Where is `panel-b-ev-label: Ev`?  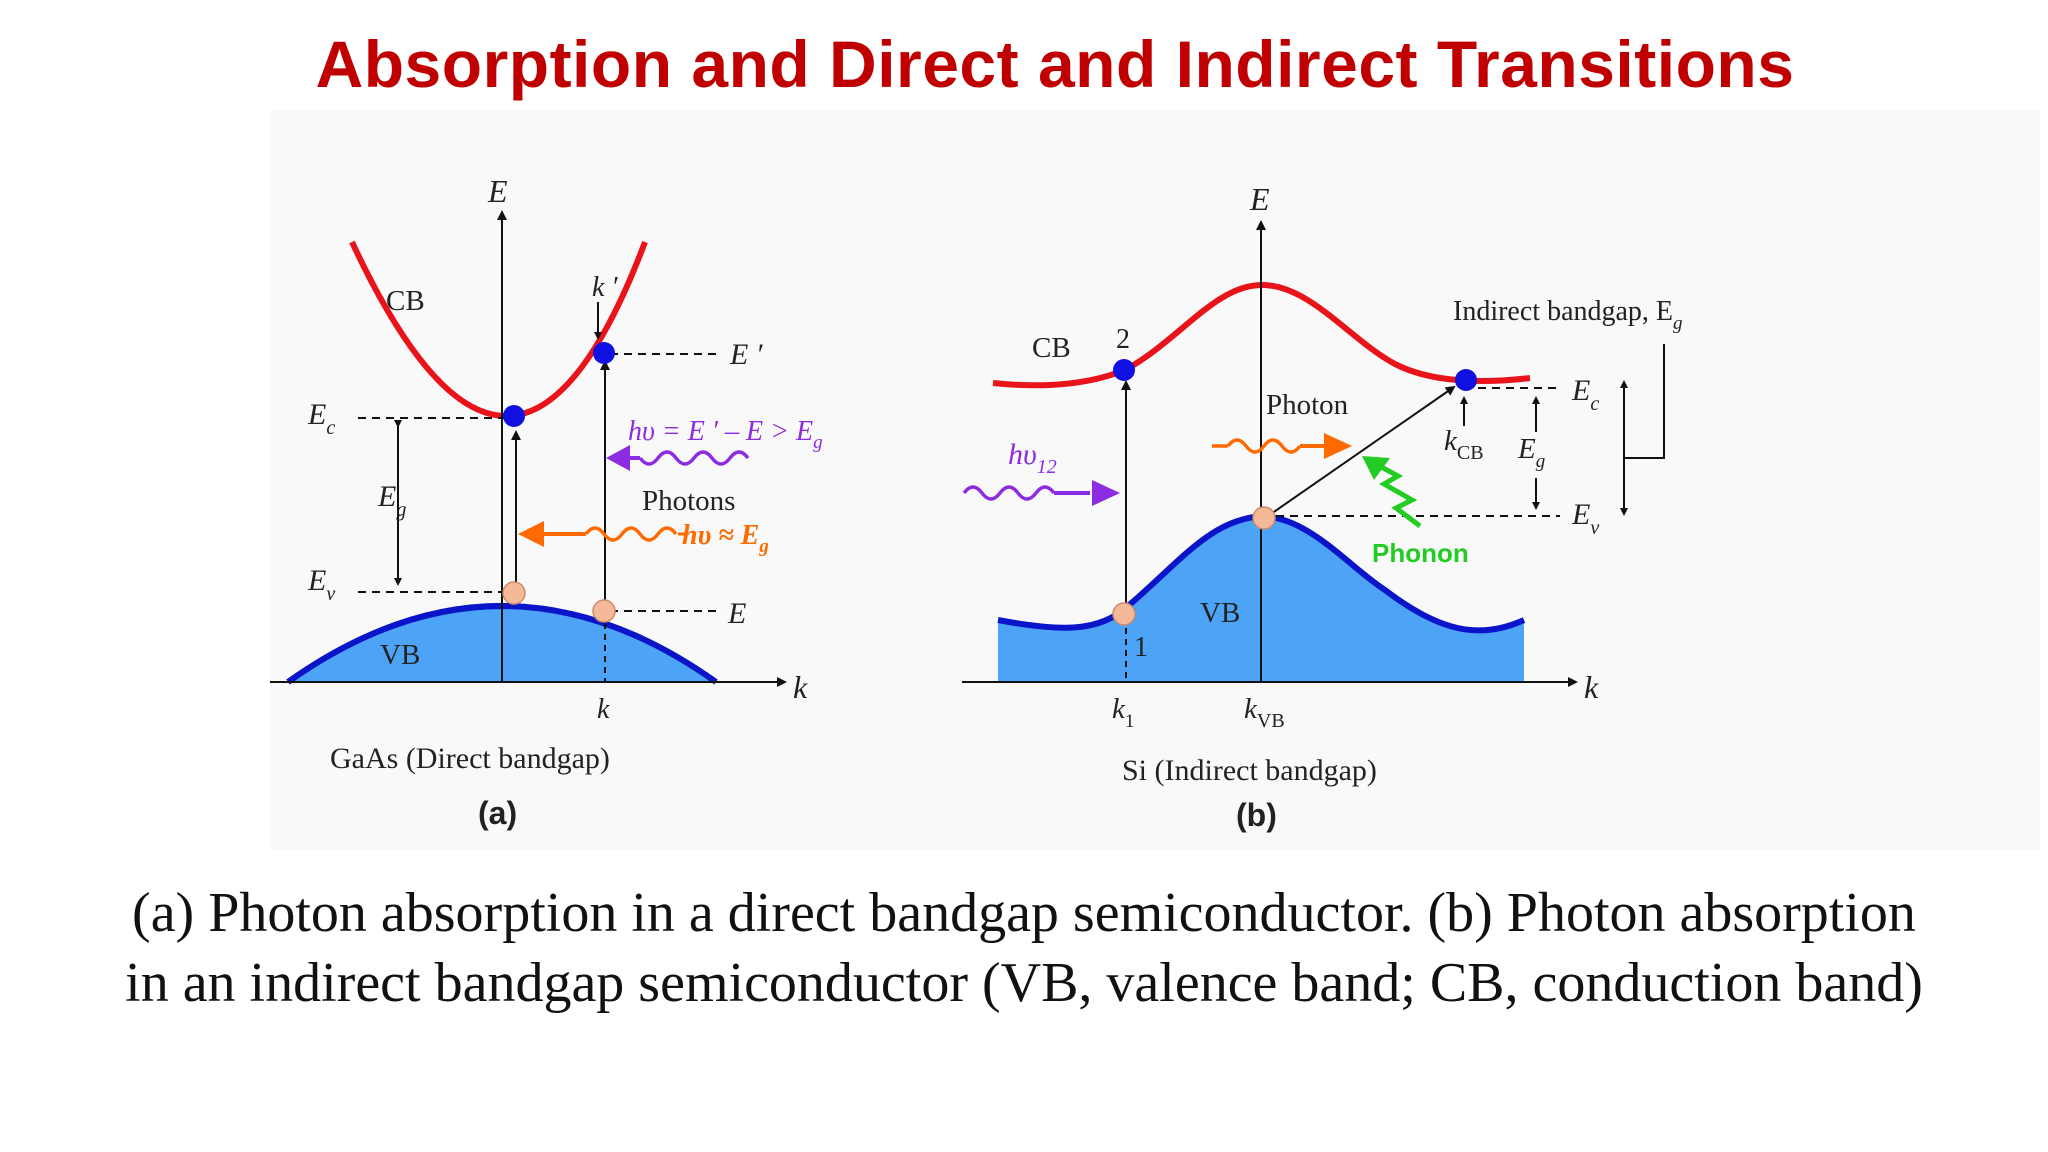 panel-b-ev-label: Ev is located at coordinates (1585, 518).